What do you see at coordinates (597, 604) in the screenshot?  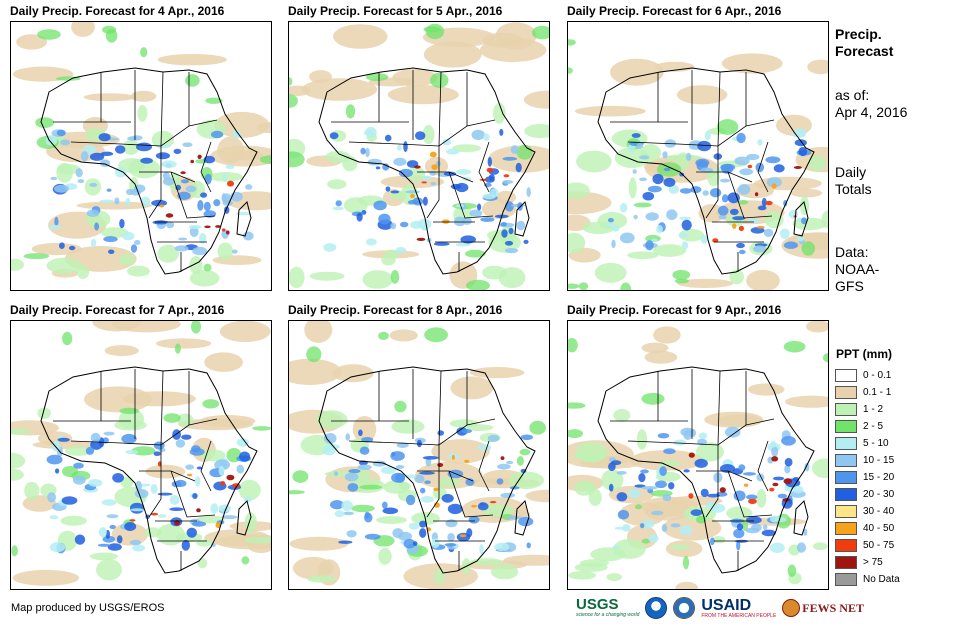 I see `usgs-logo-text: USGS` at bounding box center [597, 604].